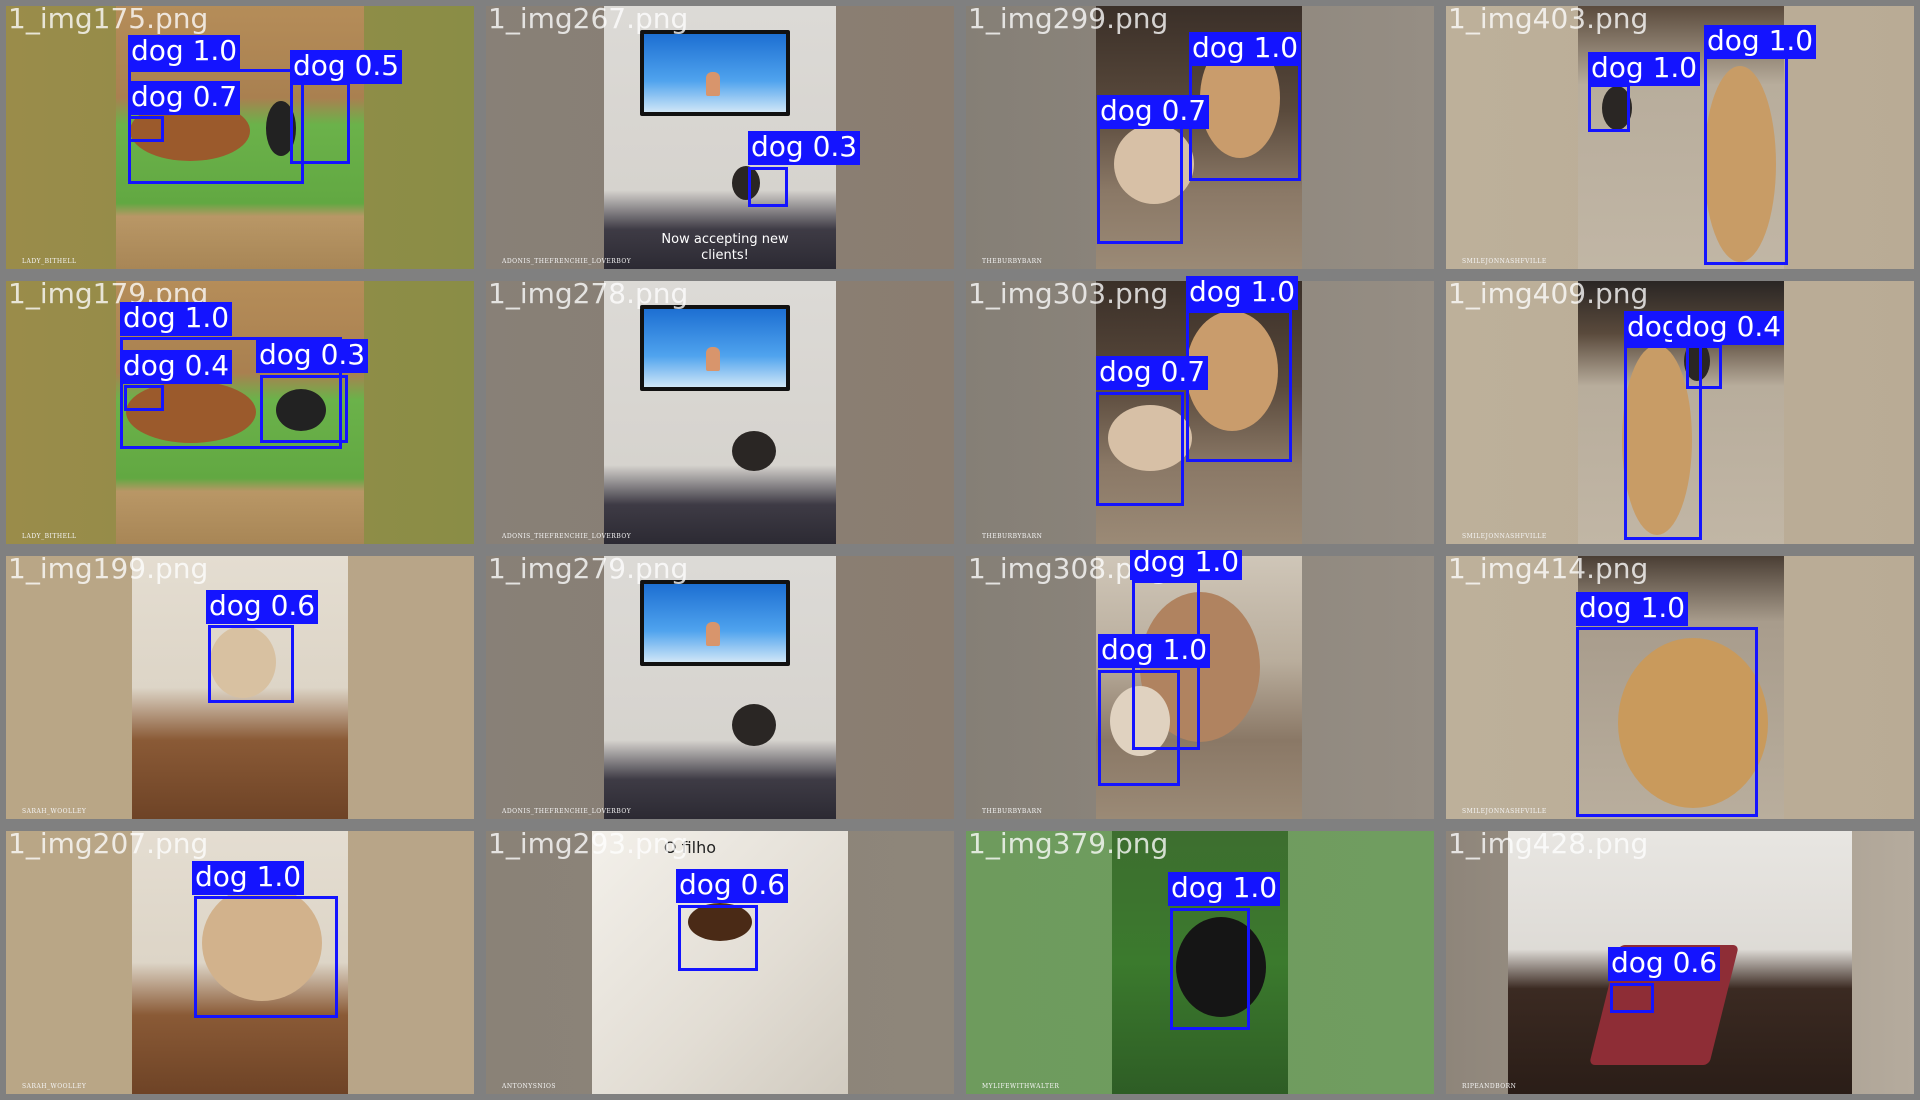 Image resolution: width=1920 pixels, height=1100 pixels. I want to click on image-filename: 1_img278.png, so click(588, 293).